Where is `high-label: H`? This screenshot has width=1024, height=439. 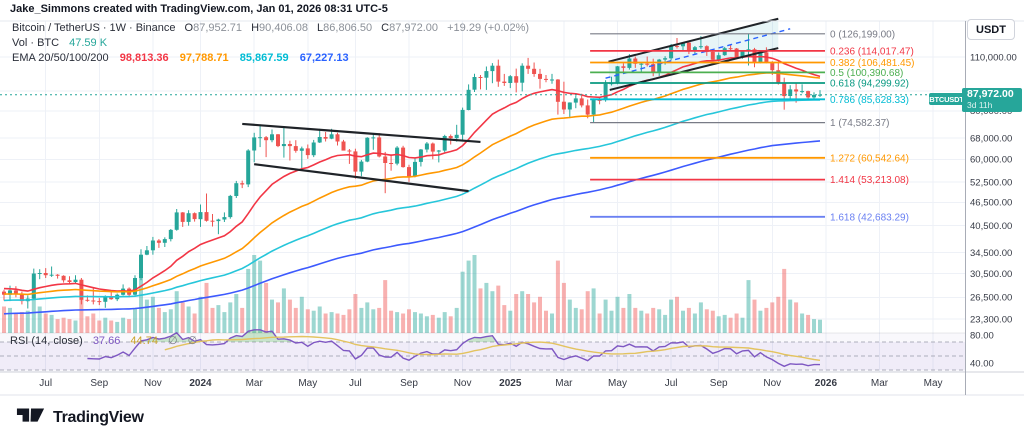
high-label: H is located at coordinates (255, 28).